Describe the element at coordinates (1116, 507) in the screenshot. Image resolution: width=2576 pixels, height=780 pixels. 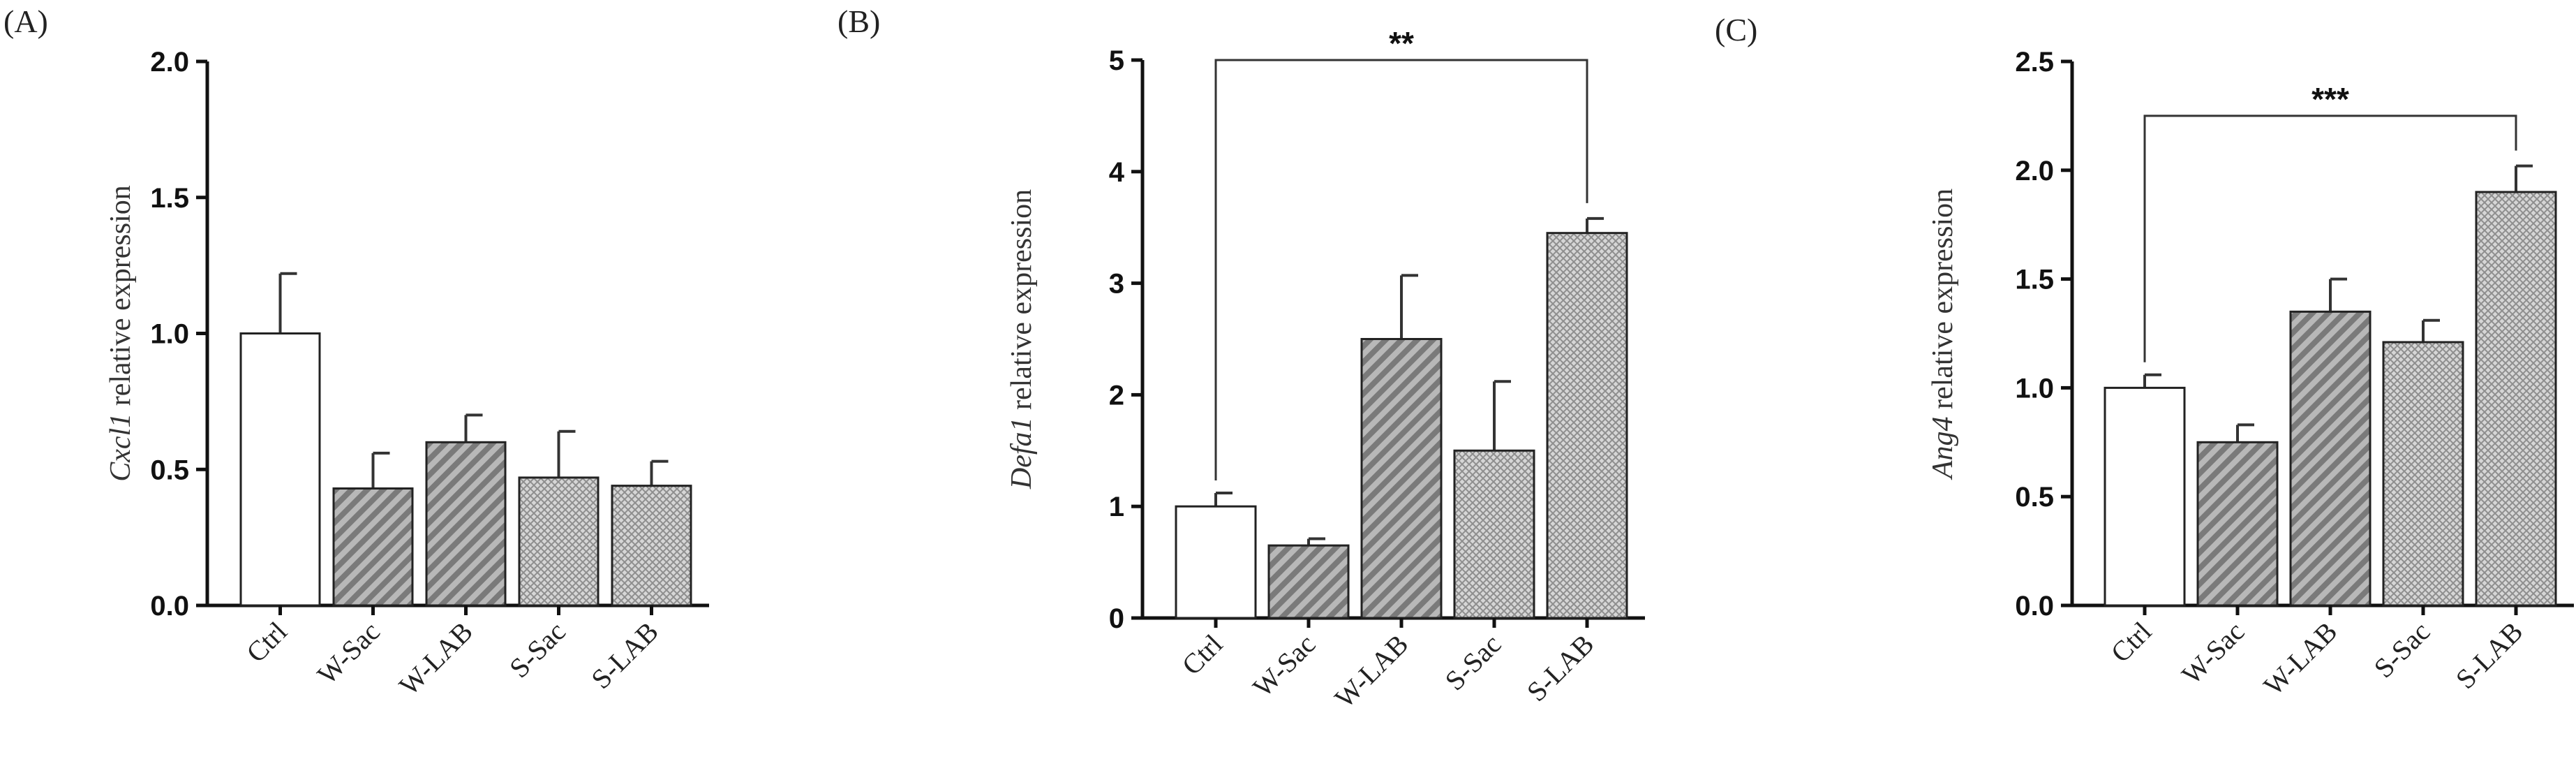
I see `y-tick-label: 1` at that location.